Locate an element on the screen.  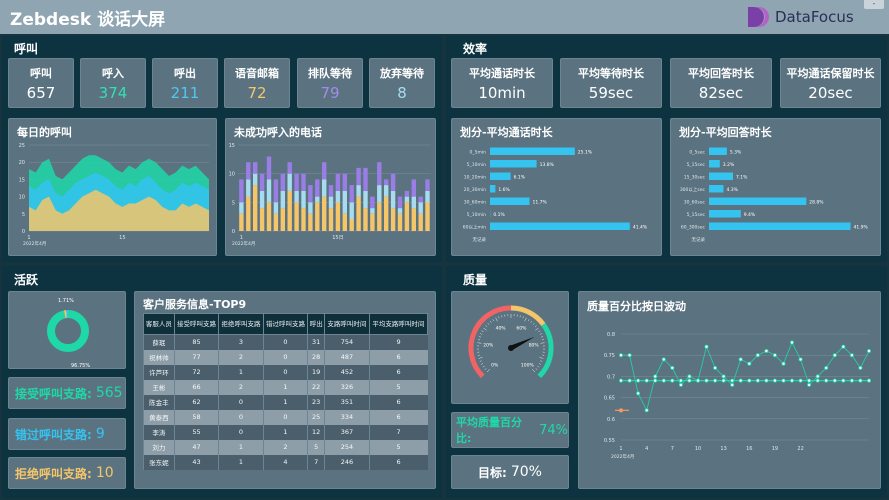
data-label: 28.8% is located at coordinates (816, 202).